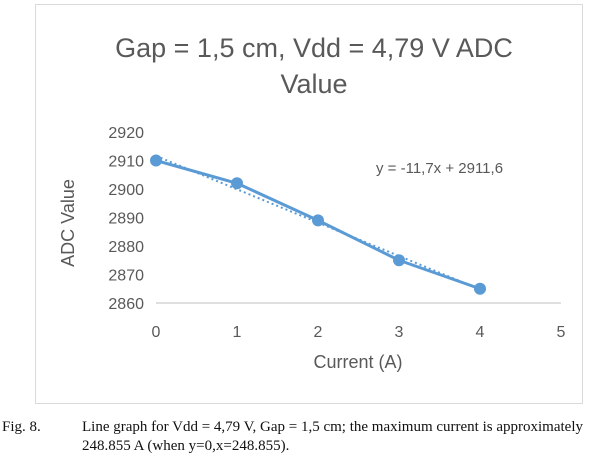  I want to click on y-axis-title: ADC Value, so click(68, 223).